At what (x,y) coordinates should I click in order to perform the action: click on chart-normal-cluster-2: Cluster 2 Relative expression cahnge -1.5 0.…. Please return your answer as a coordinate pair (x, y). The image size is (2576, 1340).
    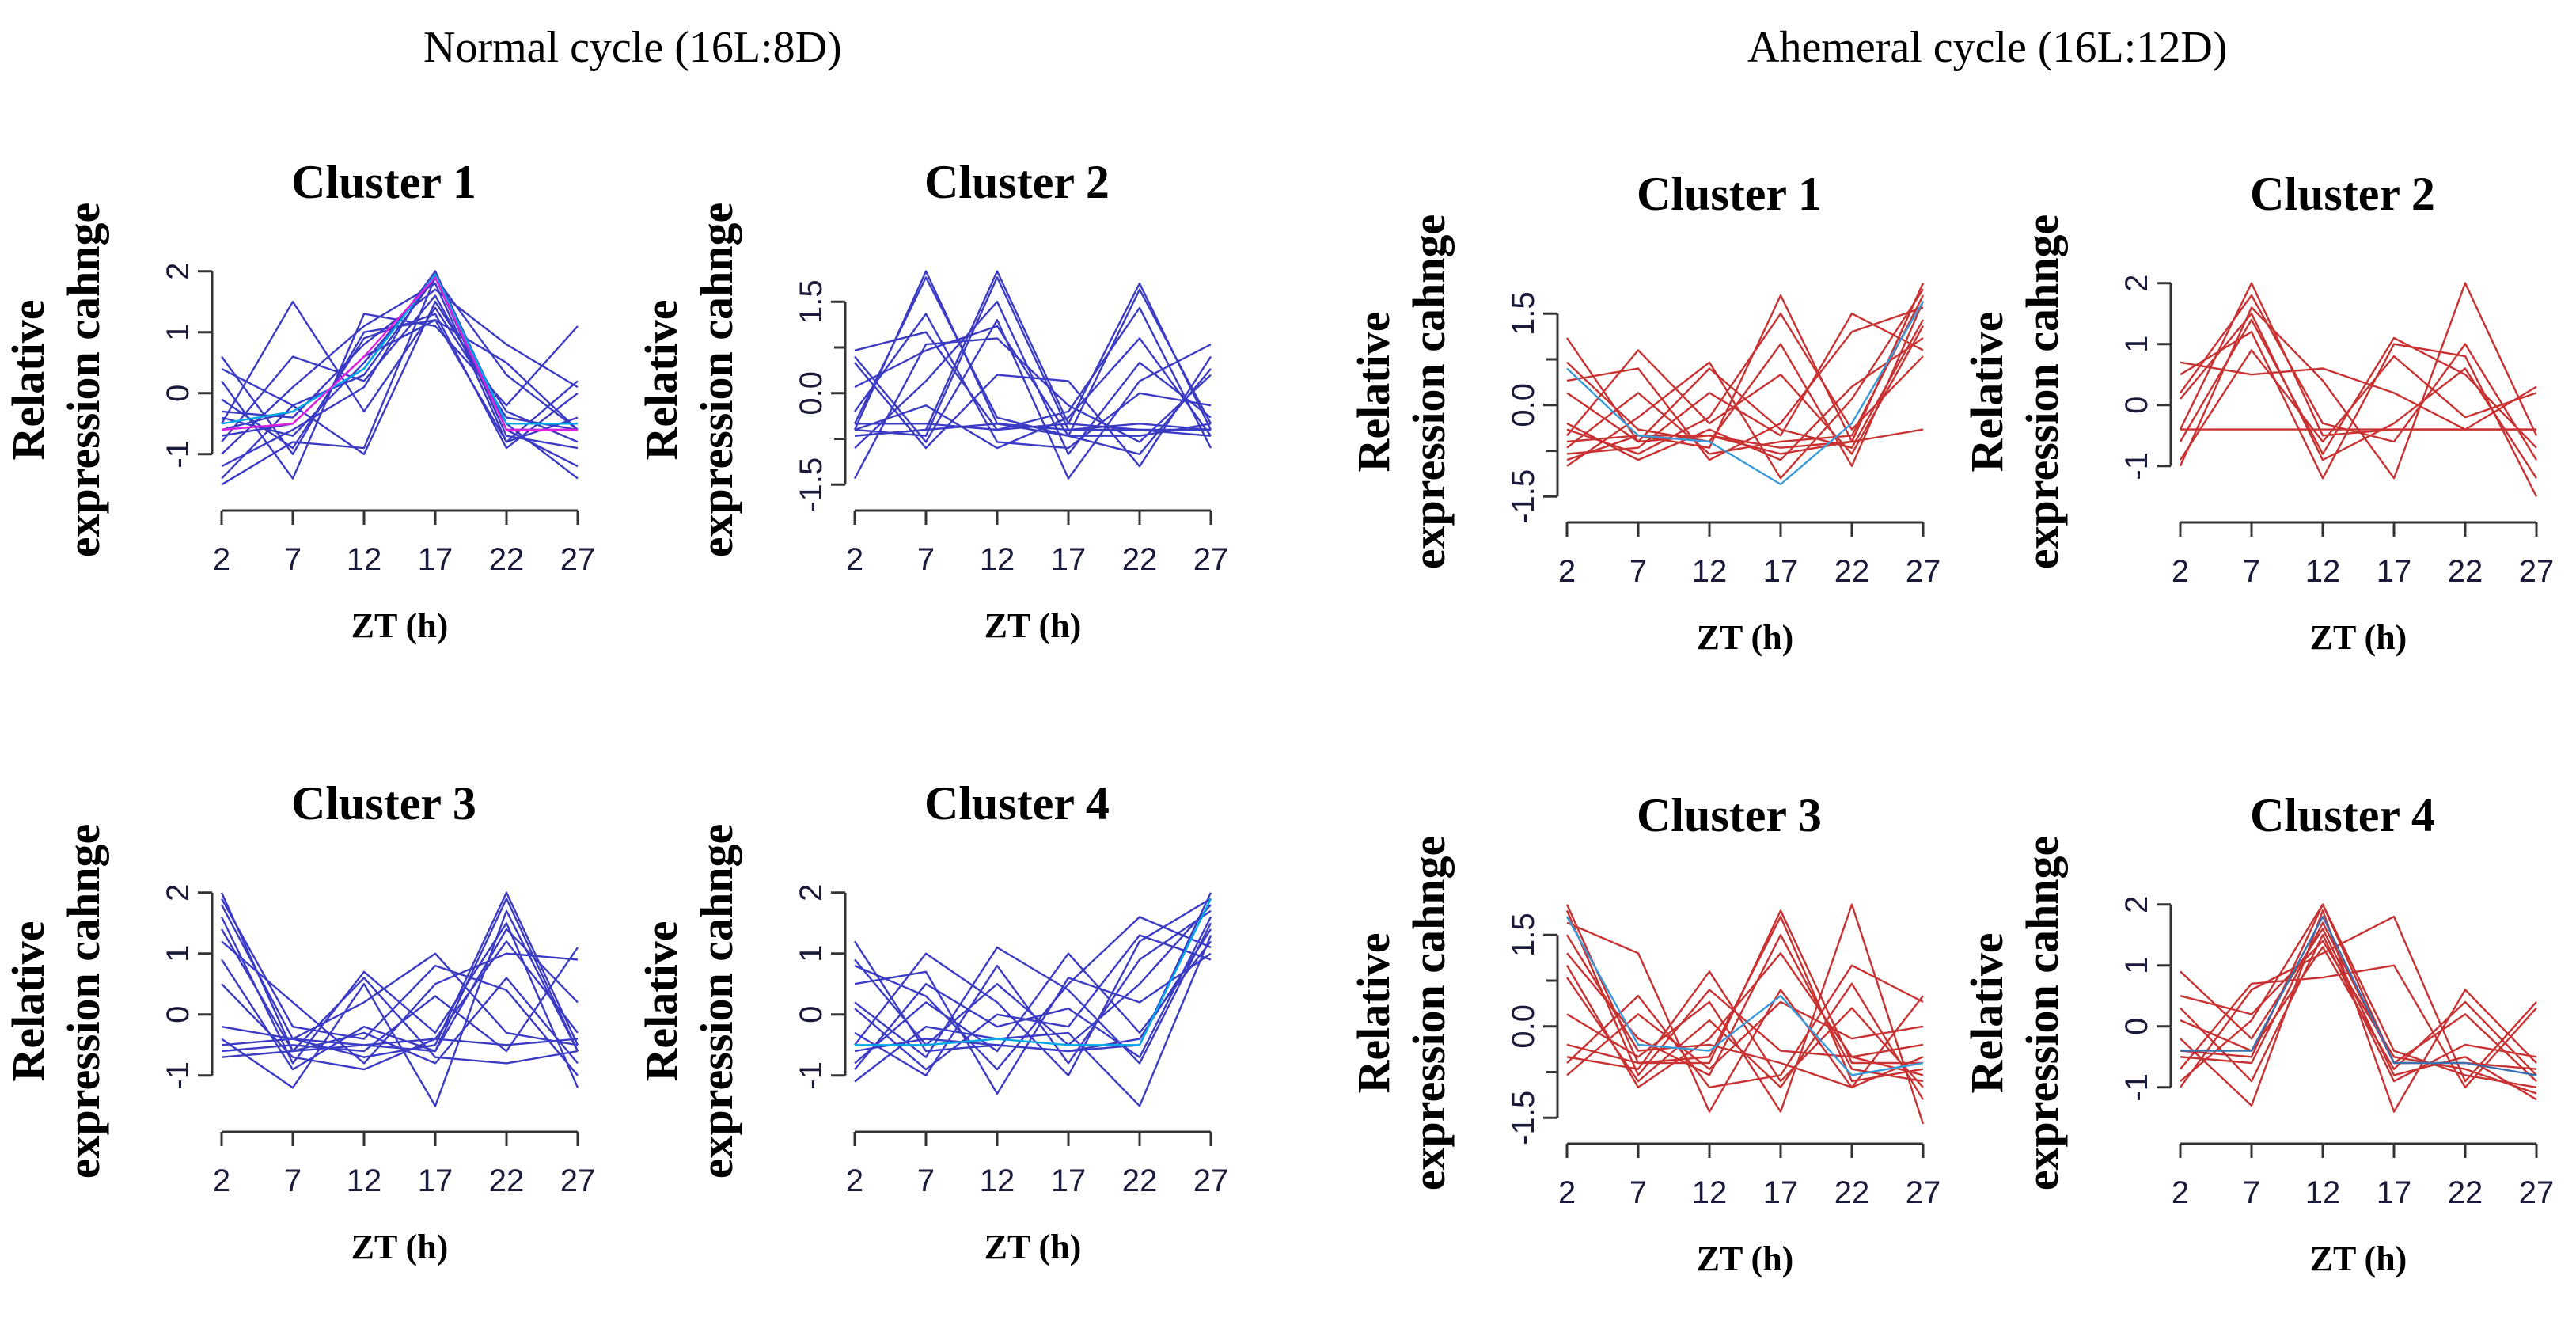
    Looking at the image, I should click on (932, 400).